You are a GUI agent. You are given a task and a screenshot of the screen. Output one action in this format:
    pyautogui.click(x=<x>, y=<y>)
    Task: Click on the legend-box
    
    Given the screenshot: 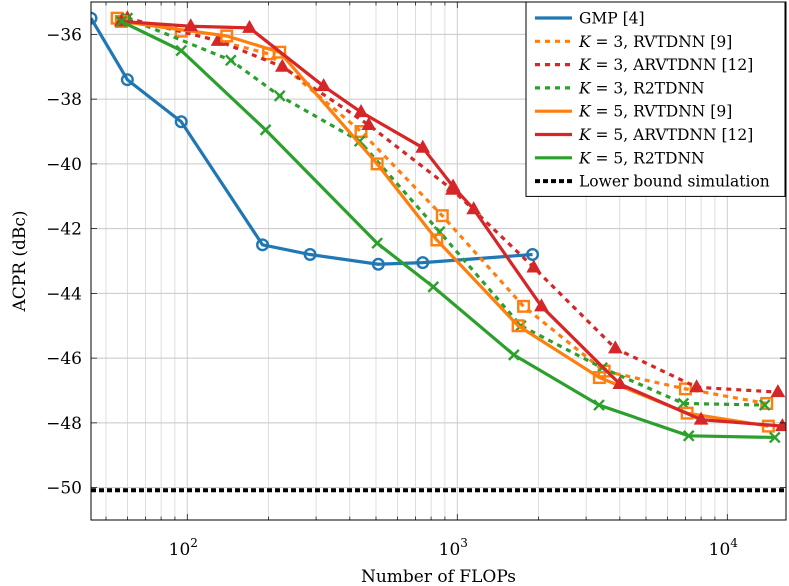 What is the action you would take?
    pyautogui.click(x=655, y=99)
    